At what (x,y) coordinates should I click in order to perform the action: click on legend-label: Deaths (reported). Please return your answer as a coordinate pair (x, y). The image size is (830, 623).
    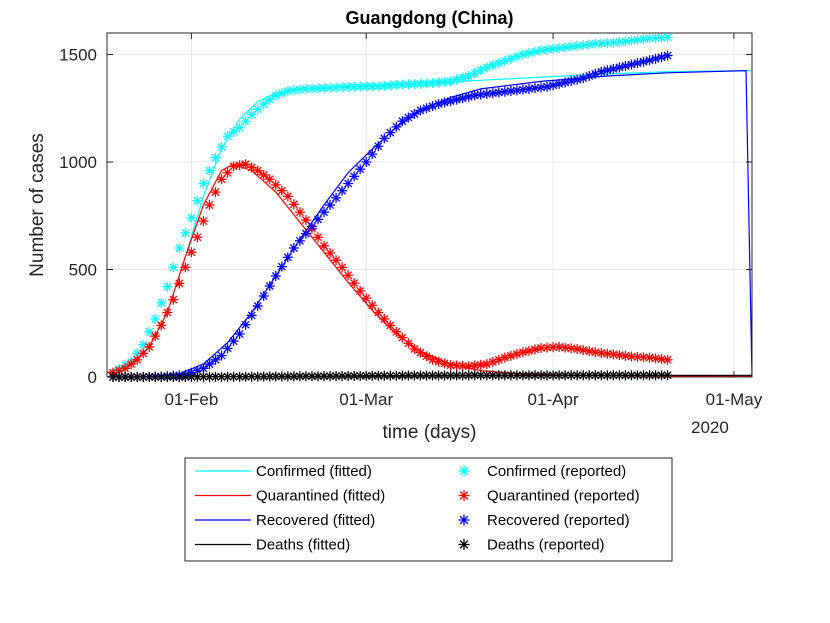
    Looking at the image, I should click on (546, 545).